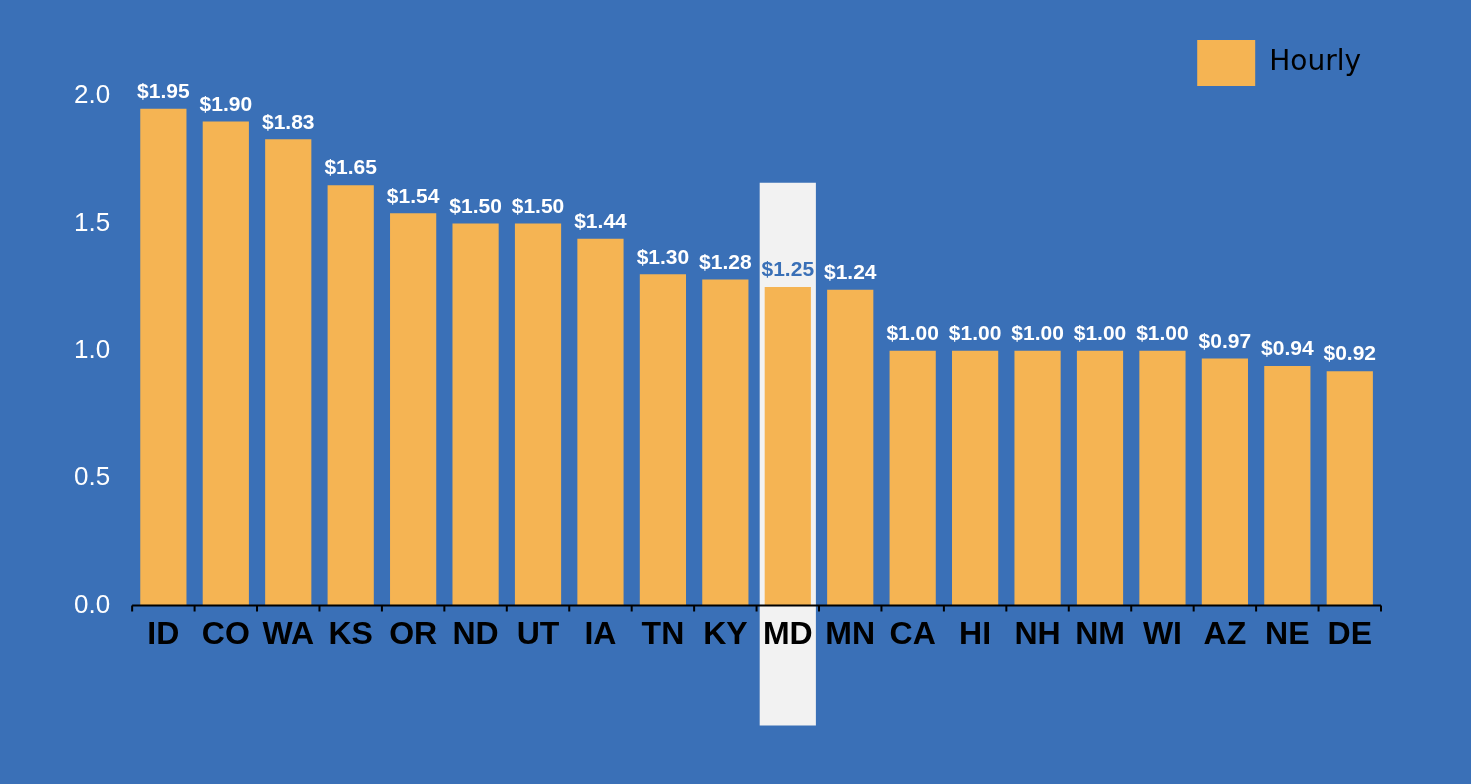 This screenshot has width=1471, height=784. What do you see at coordinates (975, 632) in the screenshot?
I see `x-tick-label: HI` at bounding box center [975, 632].